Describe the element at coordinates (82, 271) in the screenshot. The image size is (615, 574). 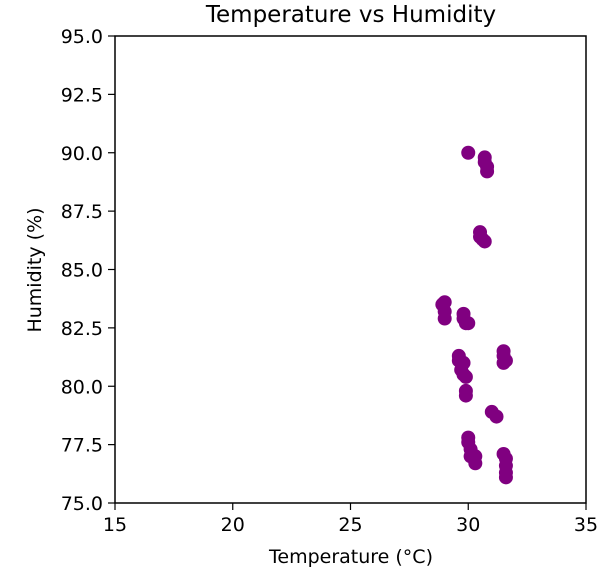
I see `y-tick-label: 85.0` at that location.